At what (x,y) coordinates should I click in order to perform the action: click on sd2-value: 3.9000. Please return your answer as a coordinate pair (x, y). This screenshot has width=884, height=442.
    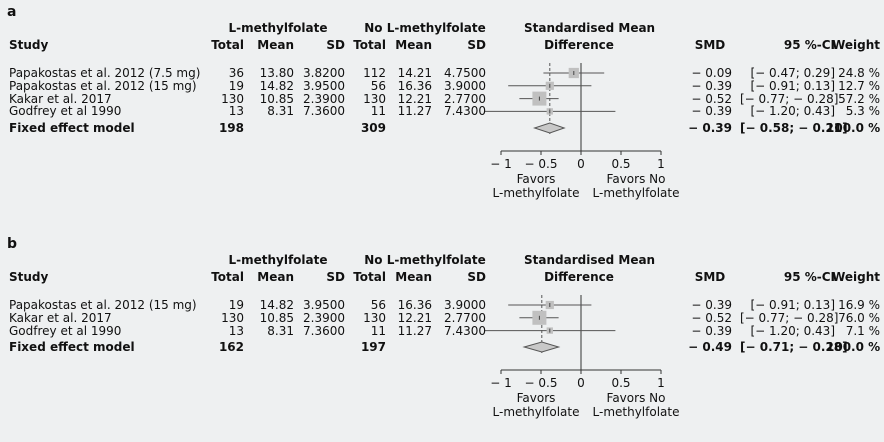
    Looking at the image, I should click on (465, 85).